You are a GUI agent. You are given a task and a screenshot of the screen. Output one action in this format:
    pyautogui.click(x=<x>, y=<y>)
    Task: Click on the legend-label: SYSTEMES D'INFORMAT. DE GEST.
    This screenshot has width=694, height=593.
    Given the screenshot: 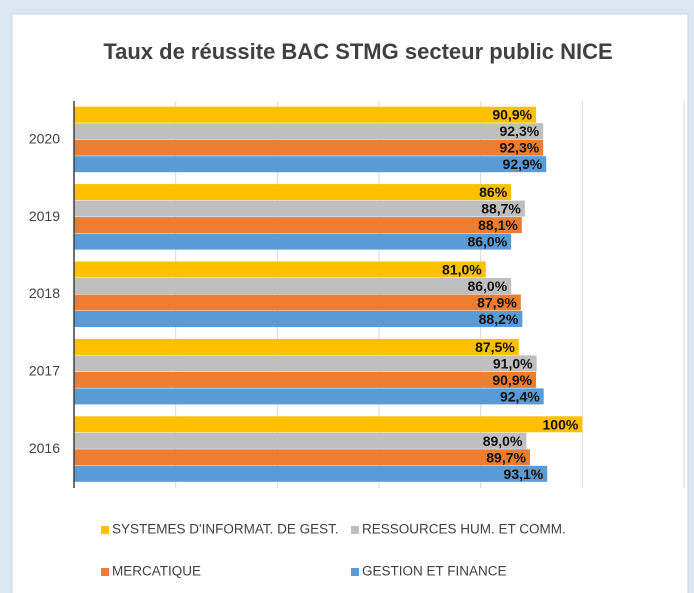 What is the action you would take?
    pyautogui.click(x=225, y=529)
    